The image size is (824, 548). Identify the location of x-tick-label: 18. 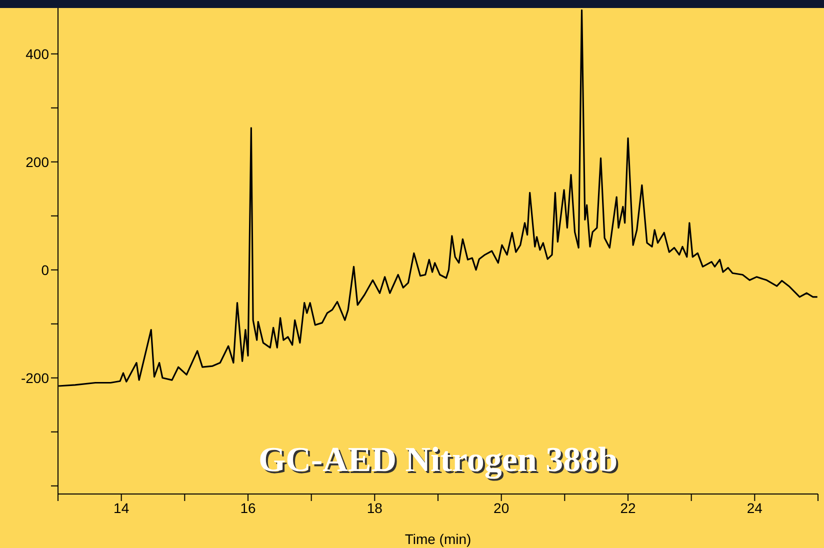
(374, 508).